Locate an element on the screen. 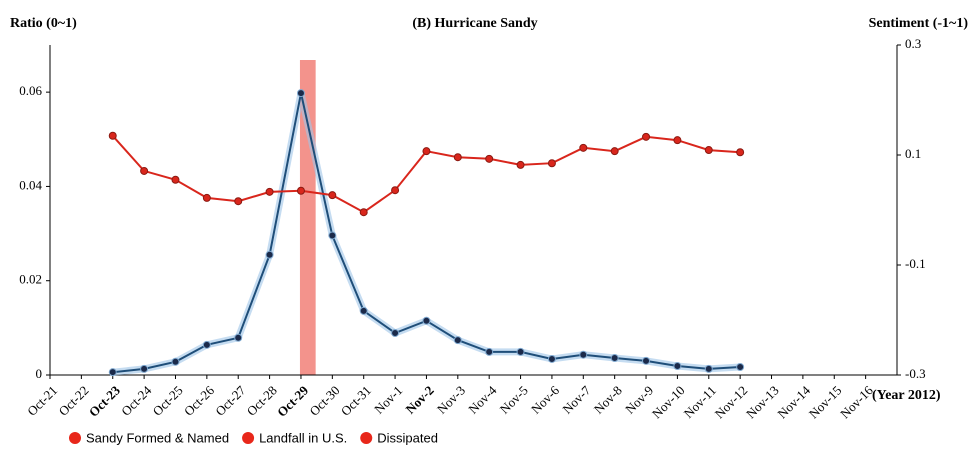 The width and height of the screenshot is (980, 454). y-tick-label: 0.04 is located at coordinates (30, 184).